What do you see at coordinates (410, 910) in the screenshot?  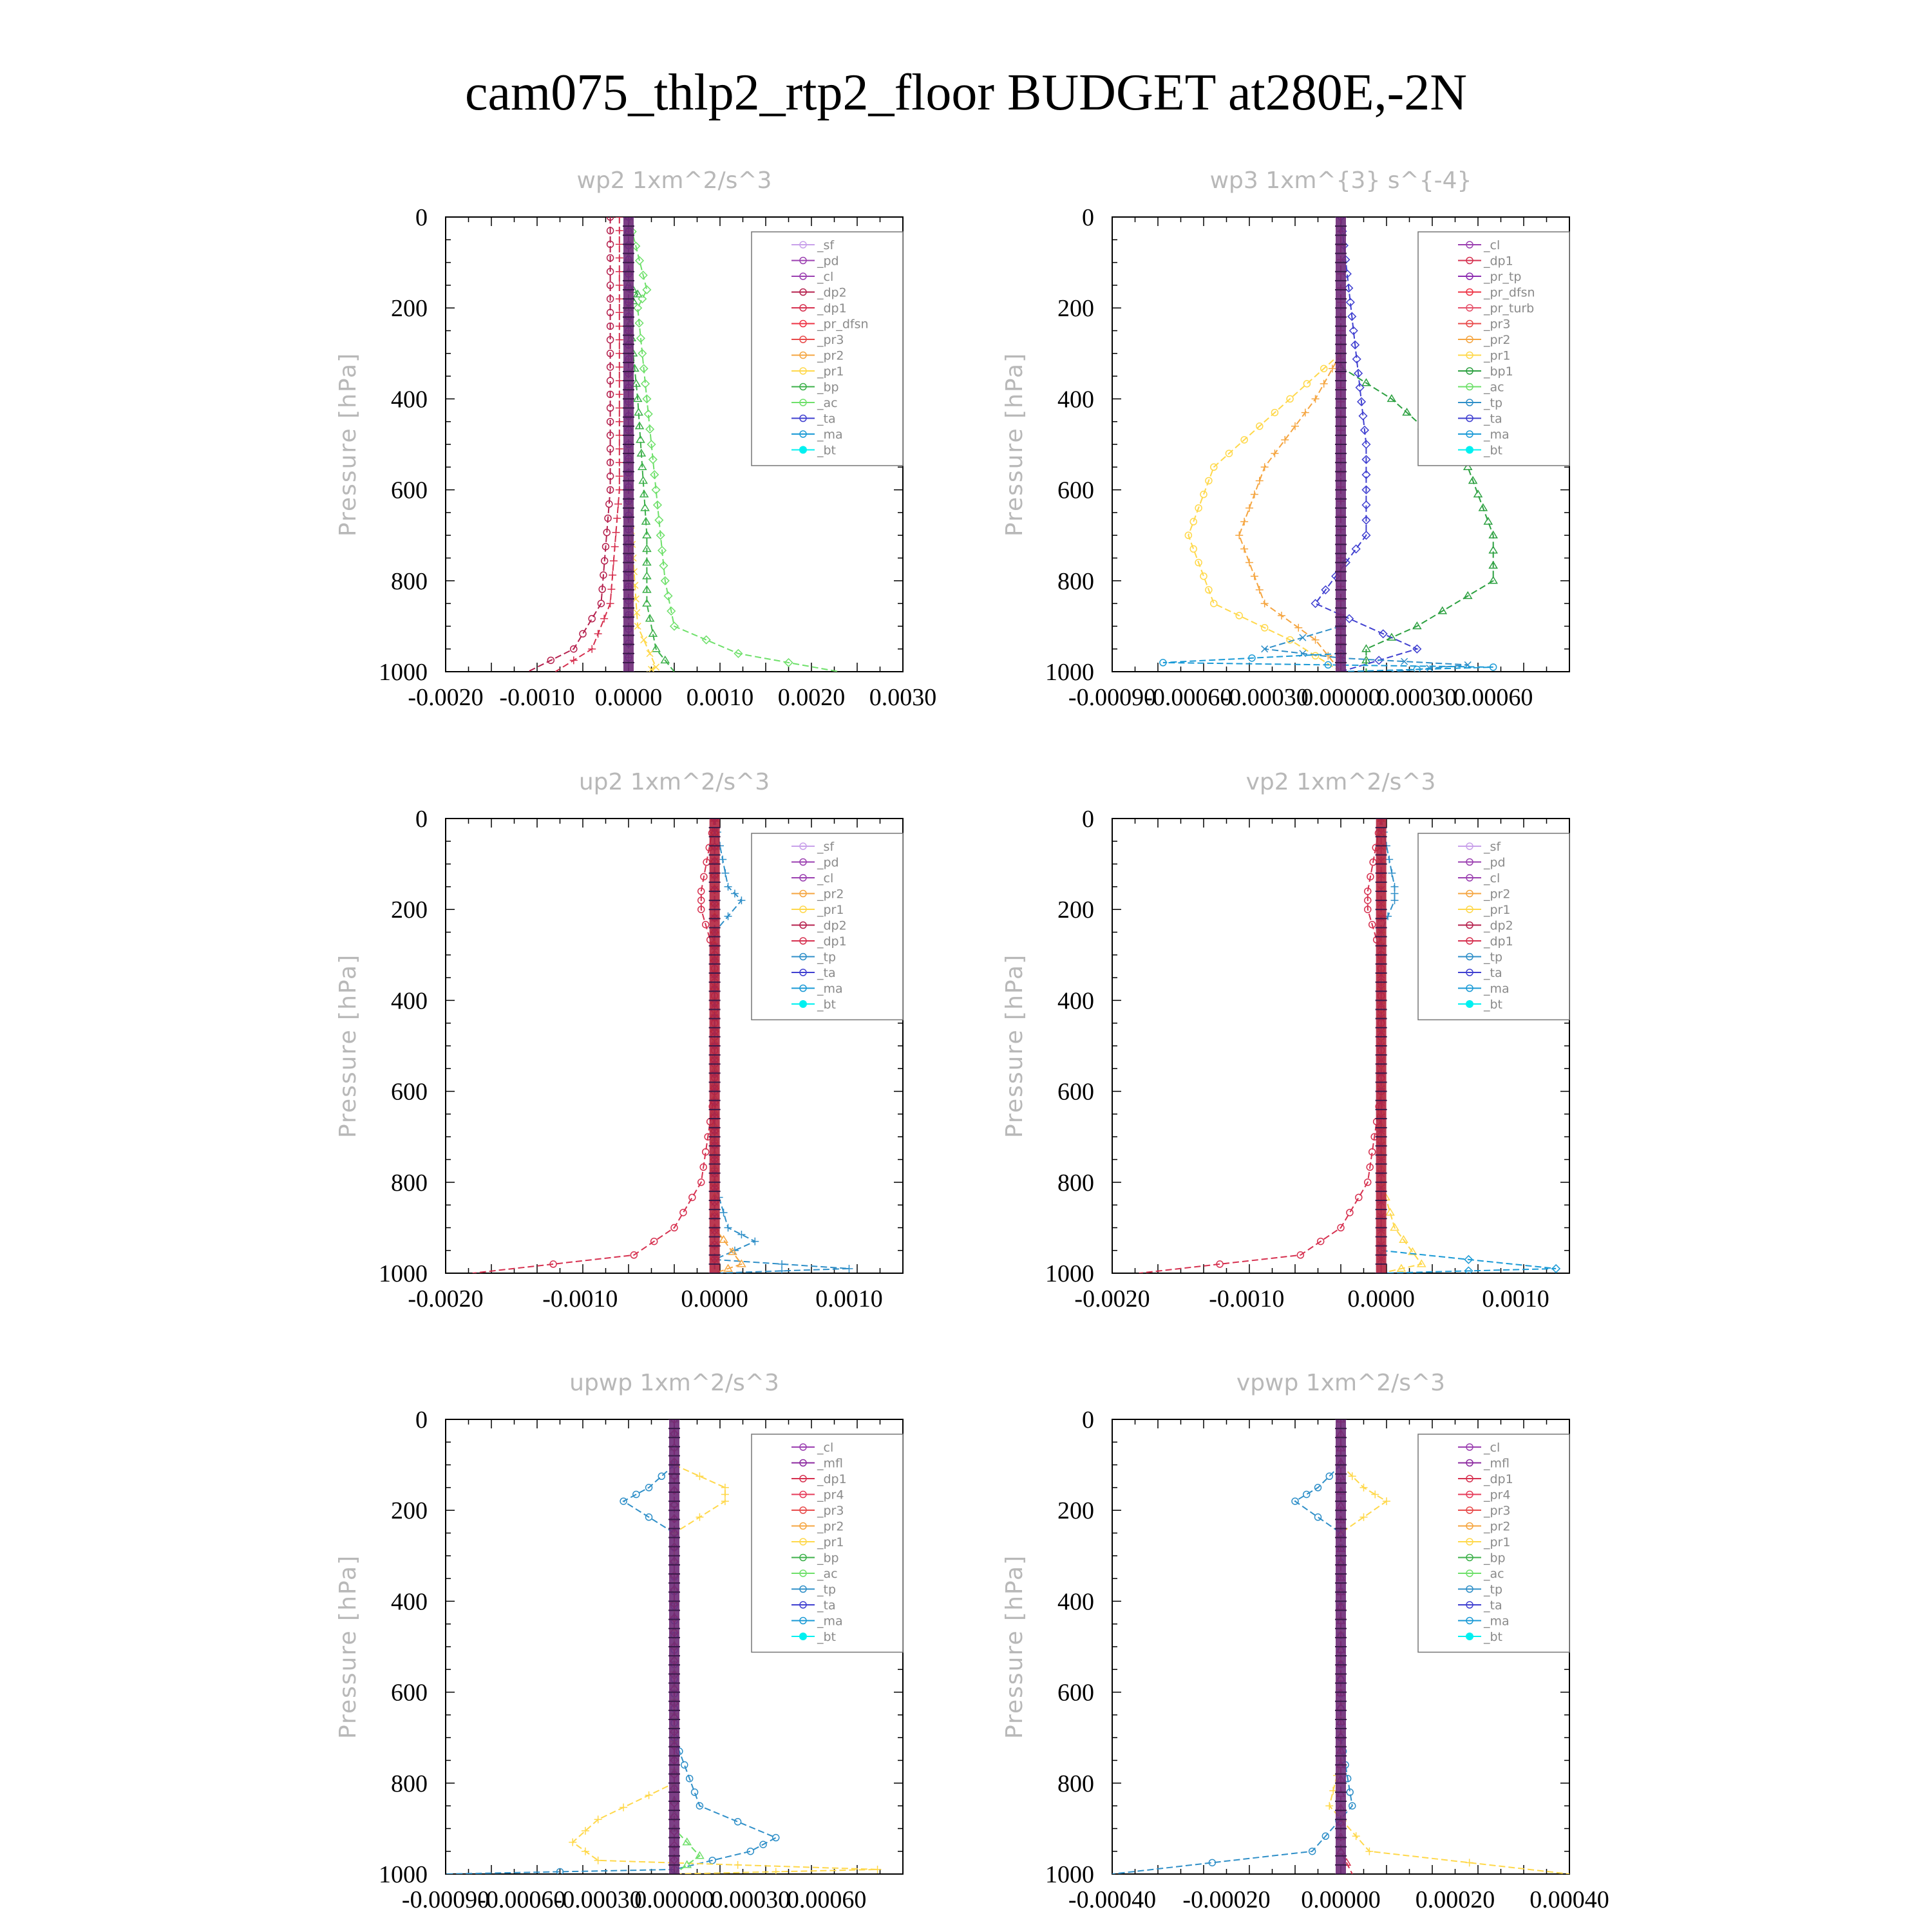 I see `y-tick-label: 200` at bounding box center [410, 910].